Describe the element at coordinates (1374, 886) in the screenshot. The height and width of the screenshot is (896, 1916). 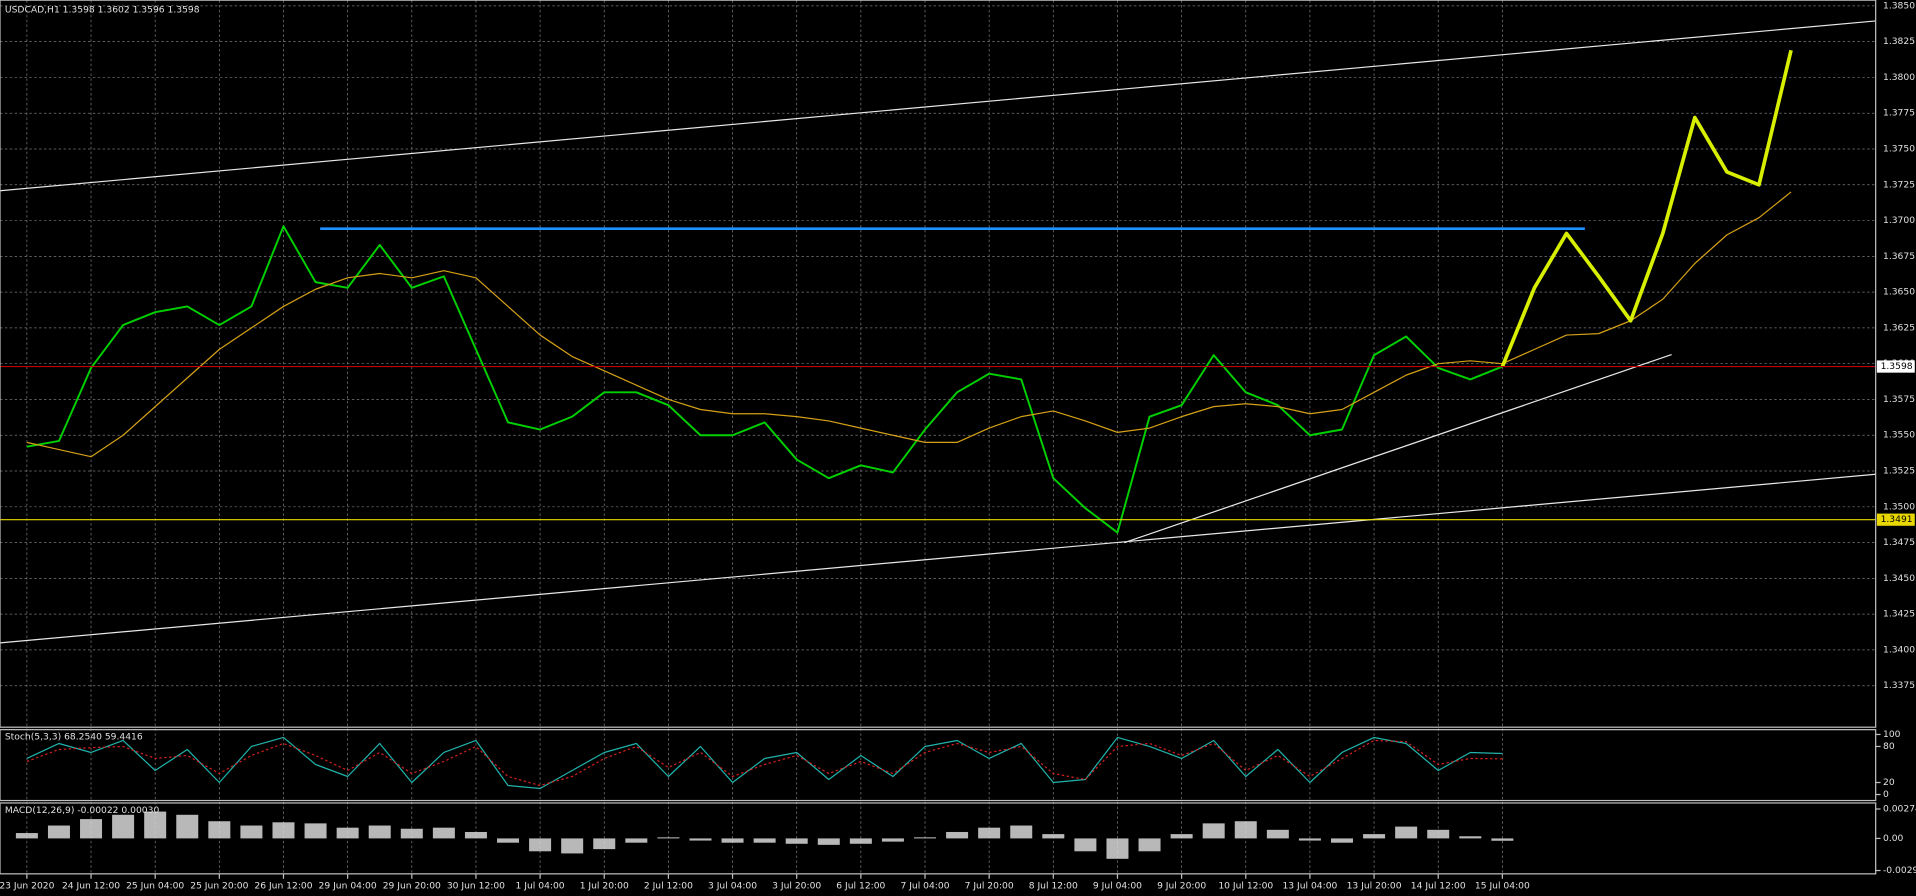
I see `x-tick-label: 13 Jul 20:00` at that location.